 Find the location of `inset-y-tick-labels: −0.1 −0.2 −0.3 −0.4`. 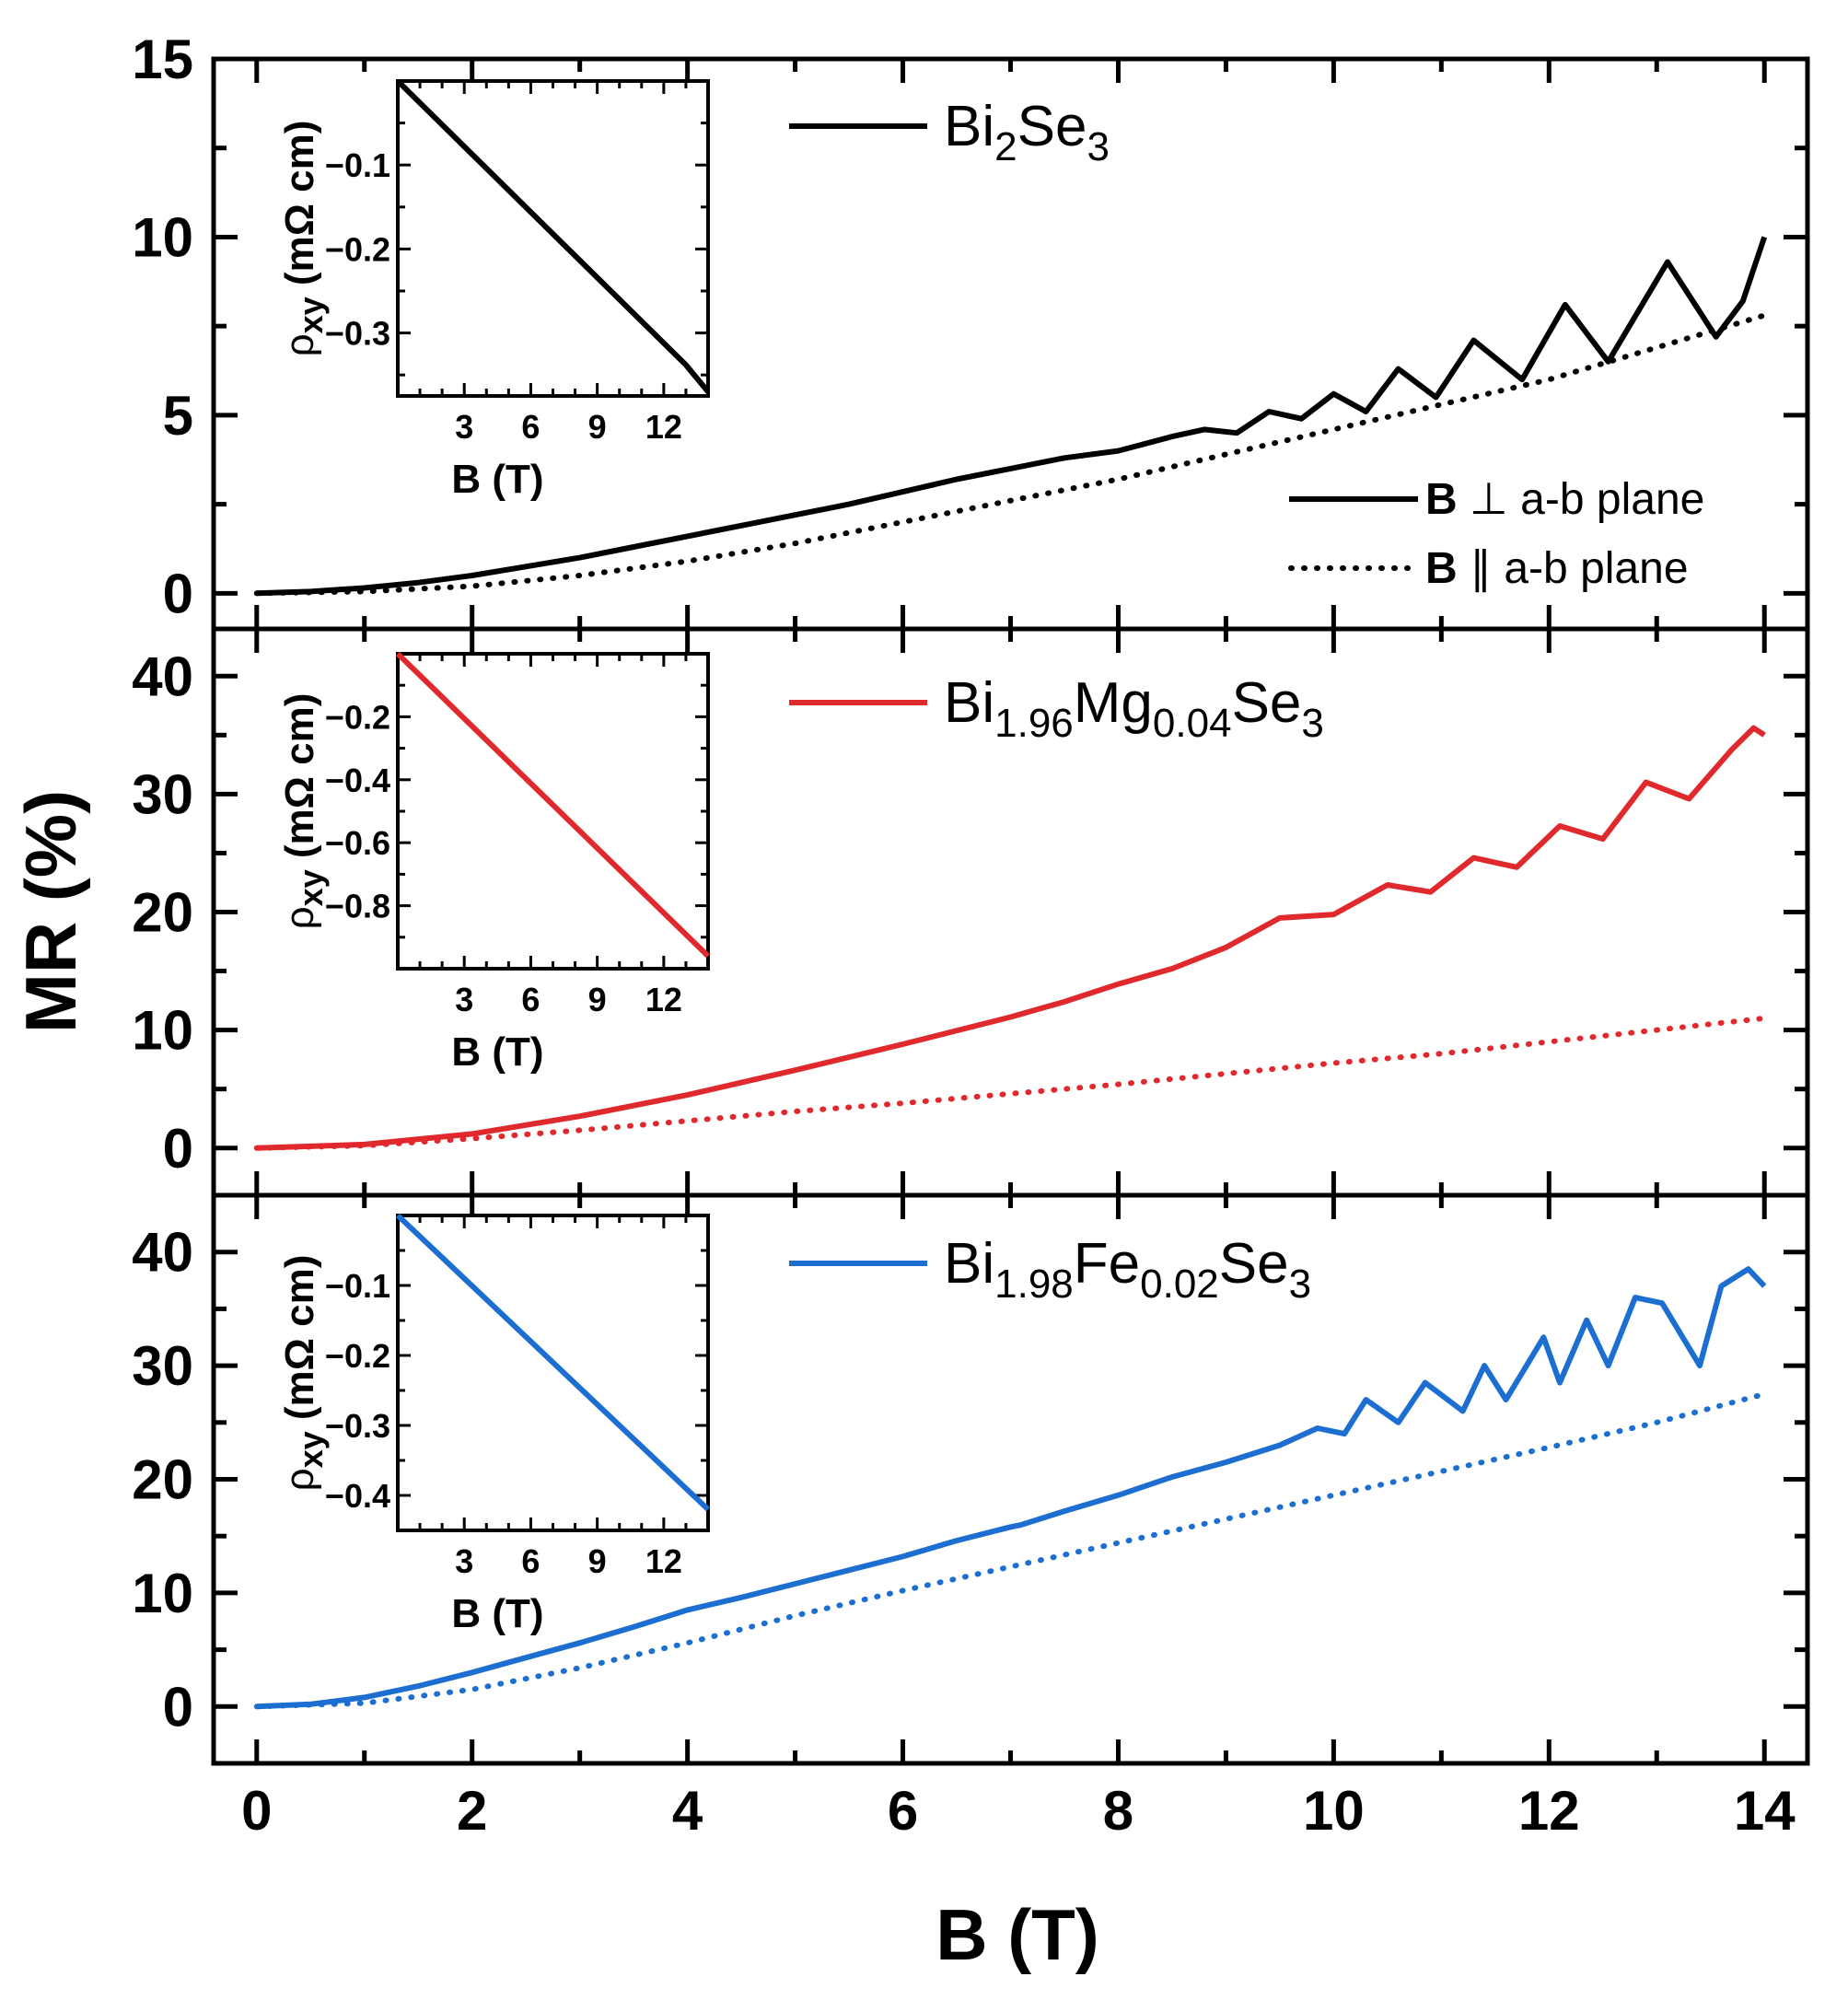

inset-y-tick-labels: −0.1 −0.2 −0.3 −0.4 is located at coordinates (357, 1391).